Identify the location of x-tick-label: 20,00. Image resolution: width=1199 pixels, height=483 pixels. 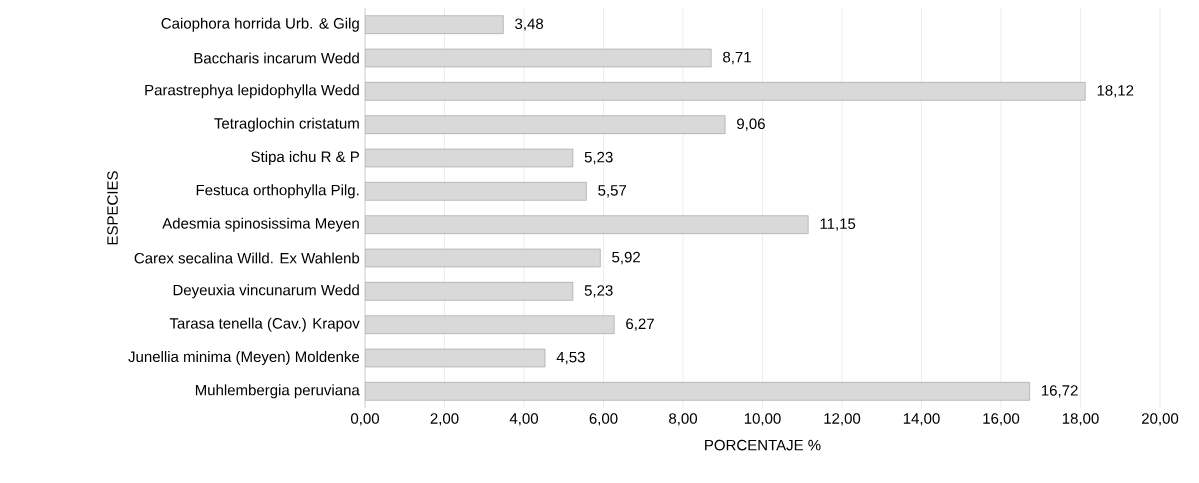
(1160, 419).